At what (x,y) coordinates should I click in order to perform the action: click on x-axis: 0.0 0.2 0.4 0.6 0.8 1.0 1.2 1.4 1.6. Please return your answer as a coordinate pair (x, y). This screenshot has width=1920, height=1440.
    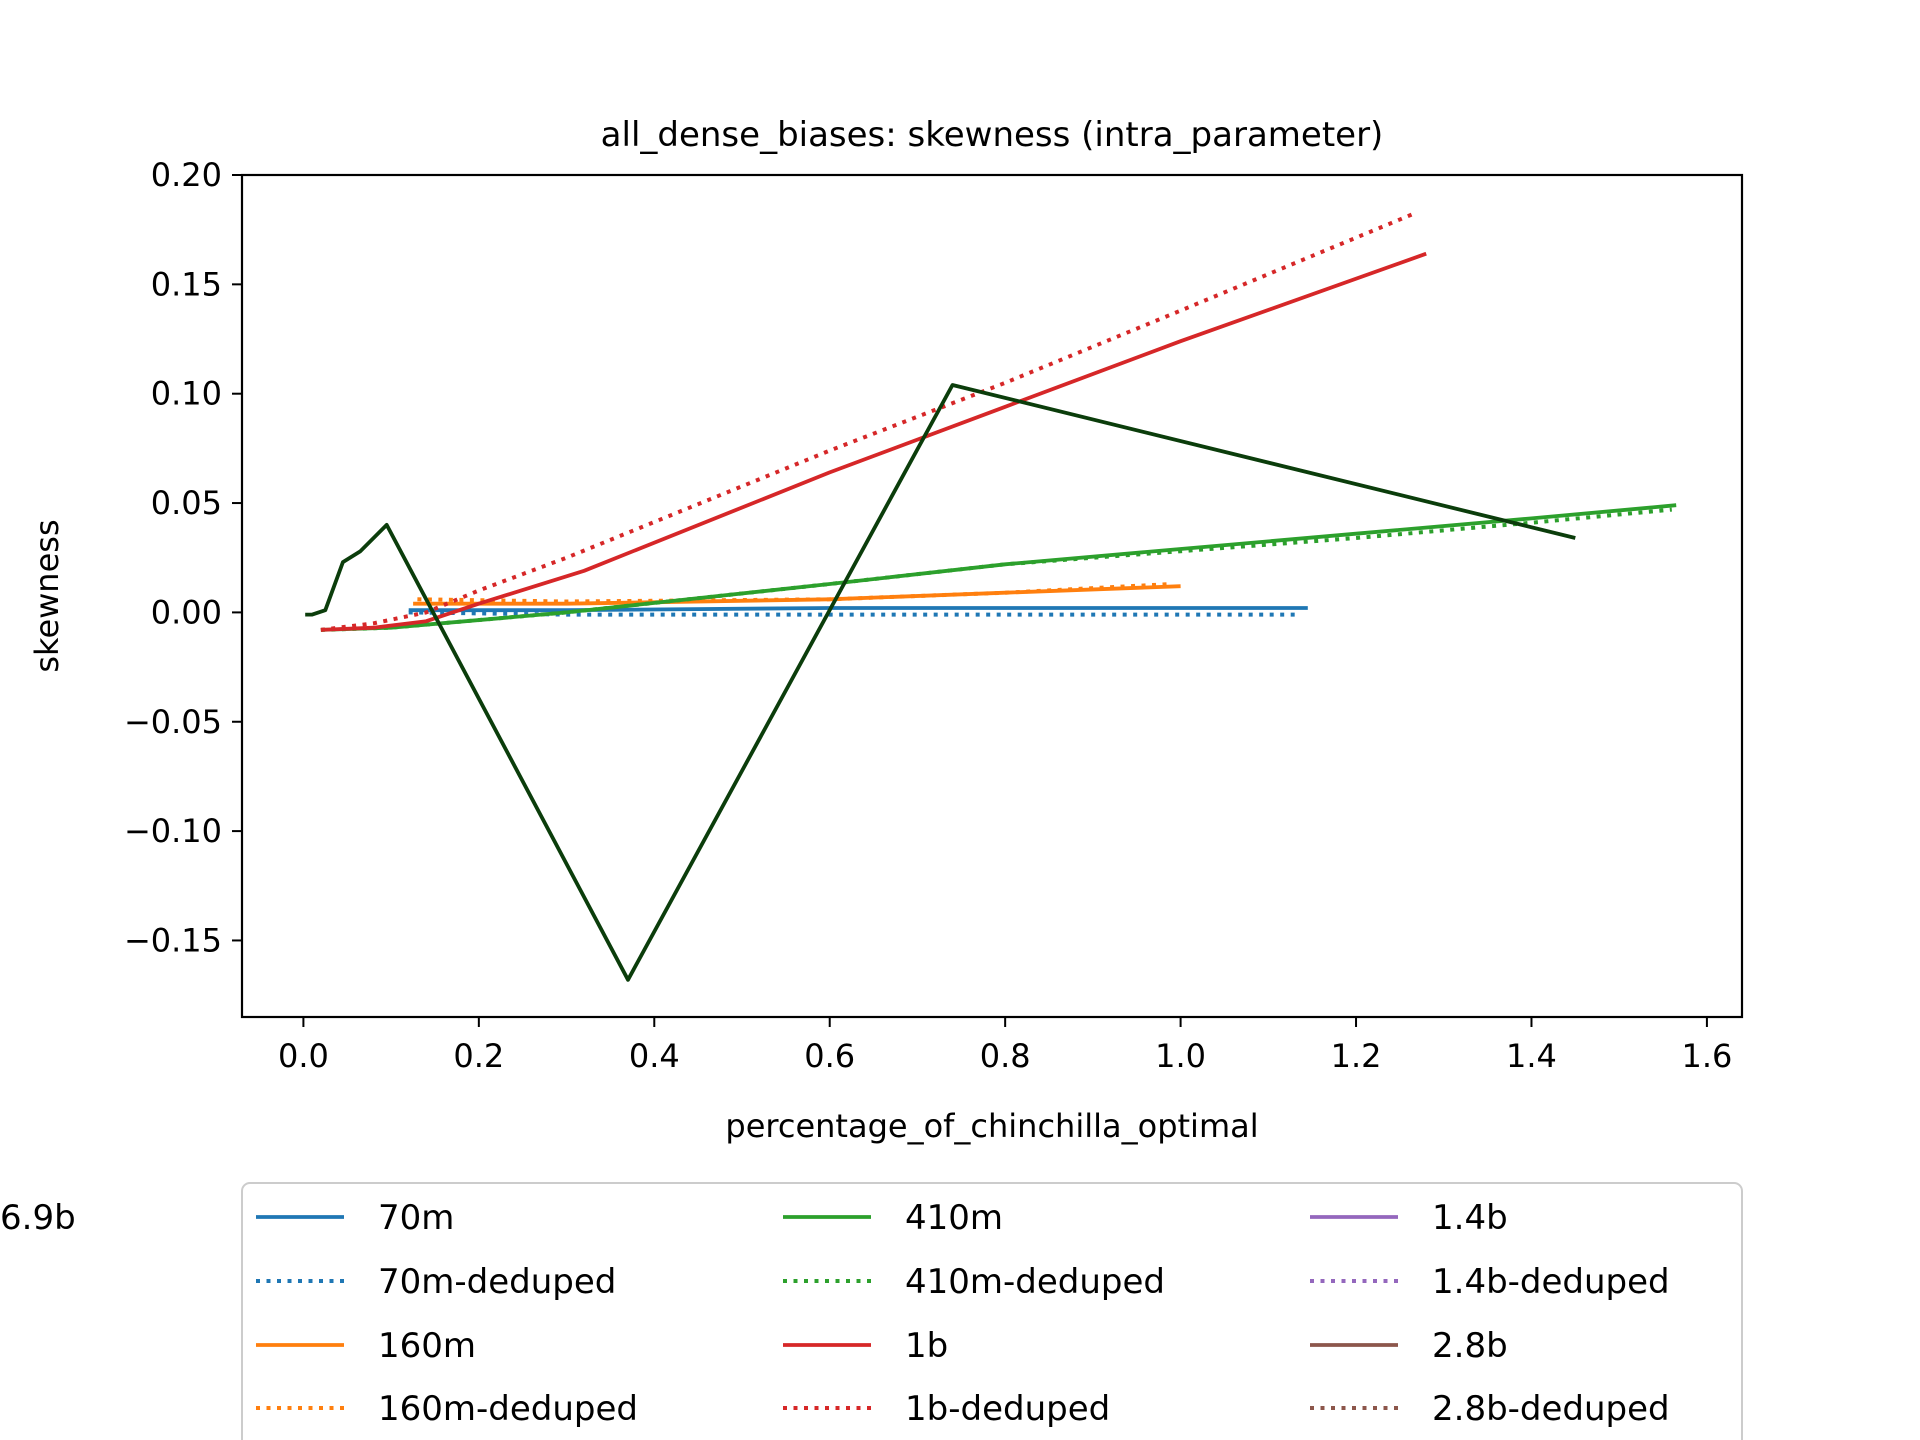
    Looking at the image, I should click on (1005, 1046).